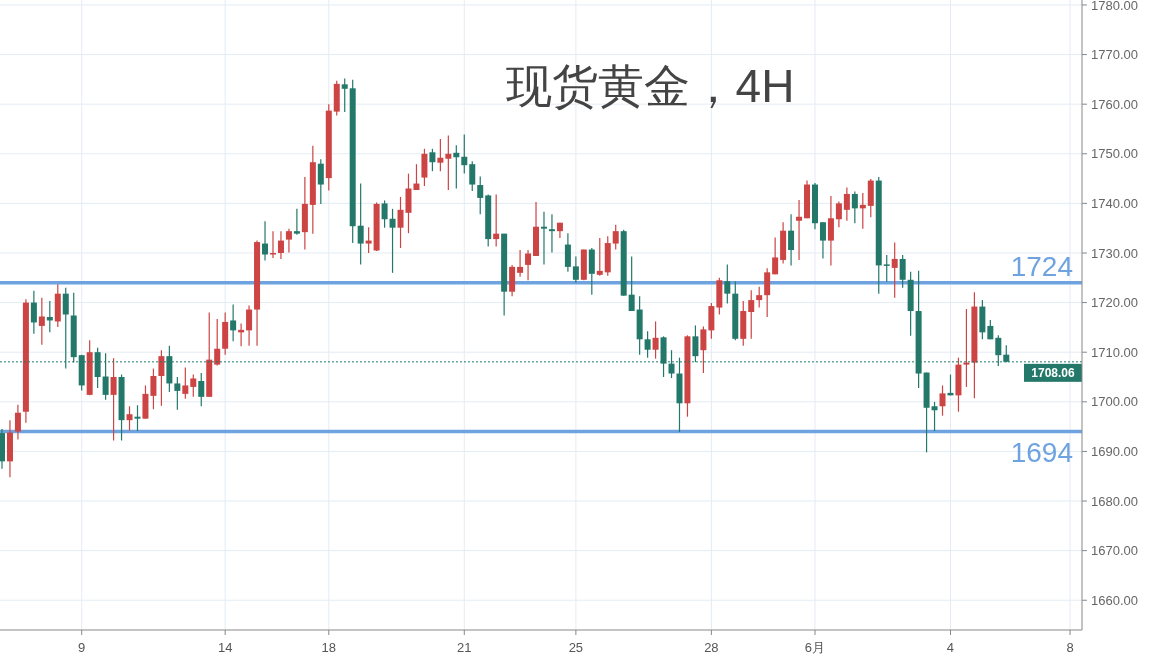 The width and height of the screenshot is (1157, 664). What do you see at coordinates (1114, 303) in the screenshot?
I see `y-tick-label: 1720.00` at bounding box center [1114, 303].